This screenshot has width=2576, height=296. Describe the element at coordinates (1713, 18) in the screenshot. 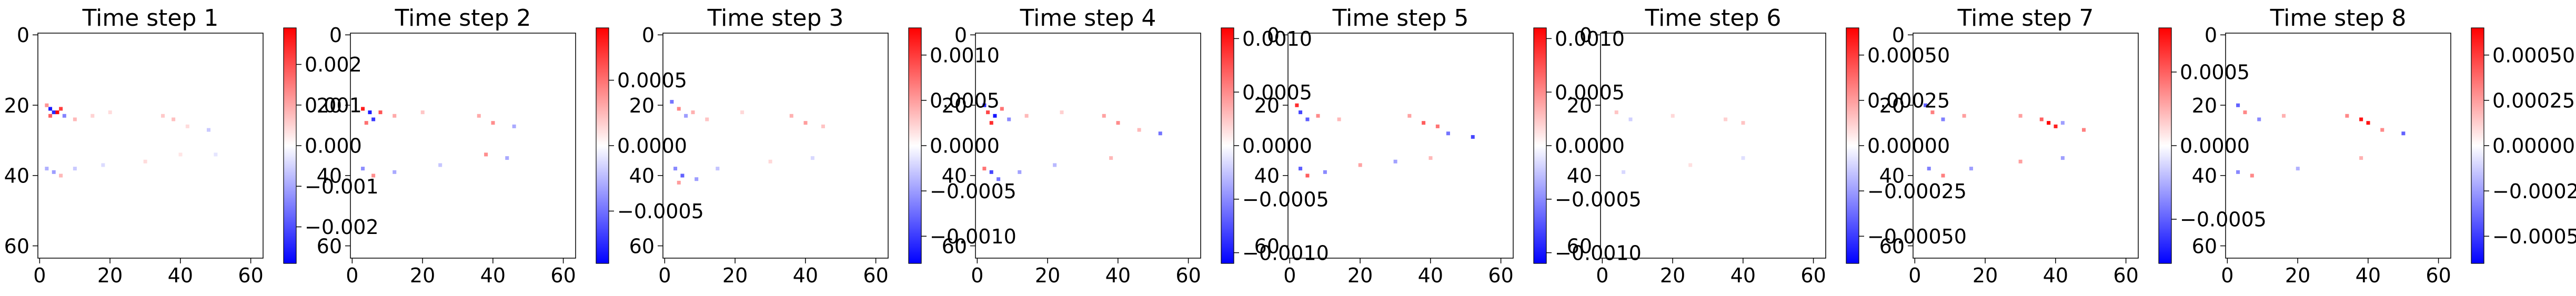

I see `panel-title: Time step 6` at that location.